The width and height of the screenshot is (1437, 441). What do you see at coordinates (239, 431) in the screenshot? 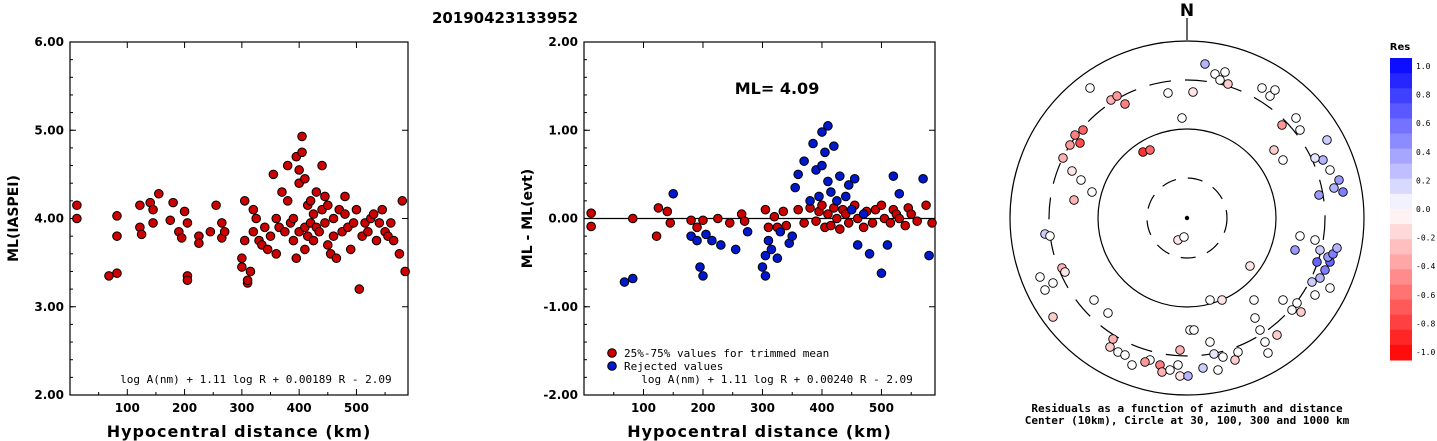
I see `x-axis-label: Hypocentral distance (km)` at bounding box center [239, 431].